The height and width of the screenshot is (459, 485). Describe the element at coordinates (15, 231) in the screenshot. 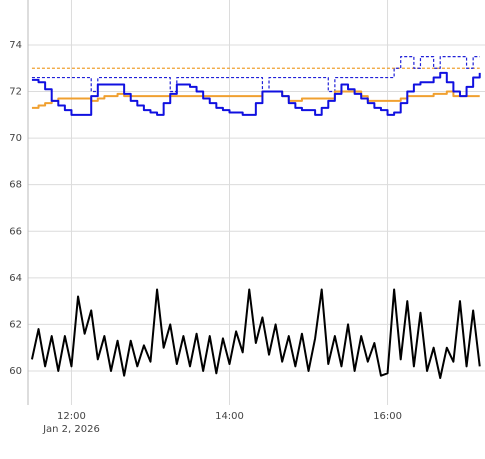

I see `y-tick-label: 66` at that location.